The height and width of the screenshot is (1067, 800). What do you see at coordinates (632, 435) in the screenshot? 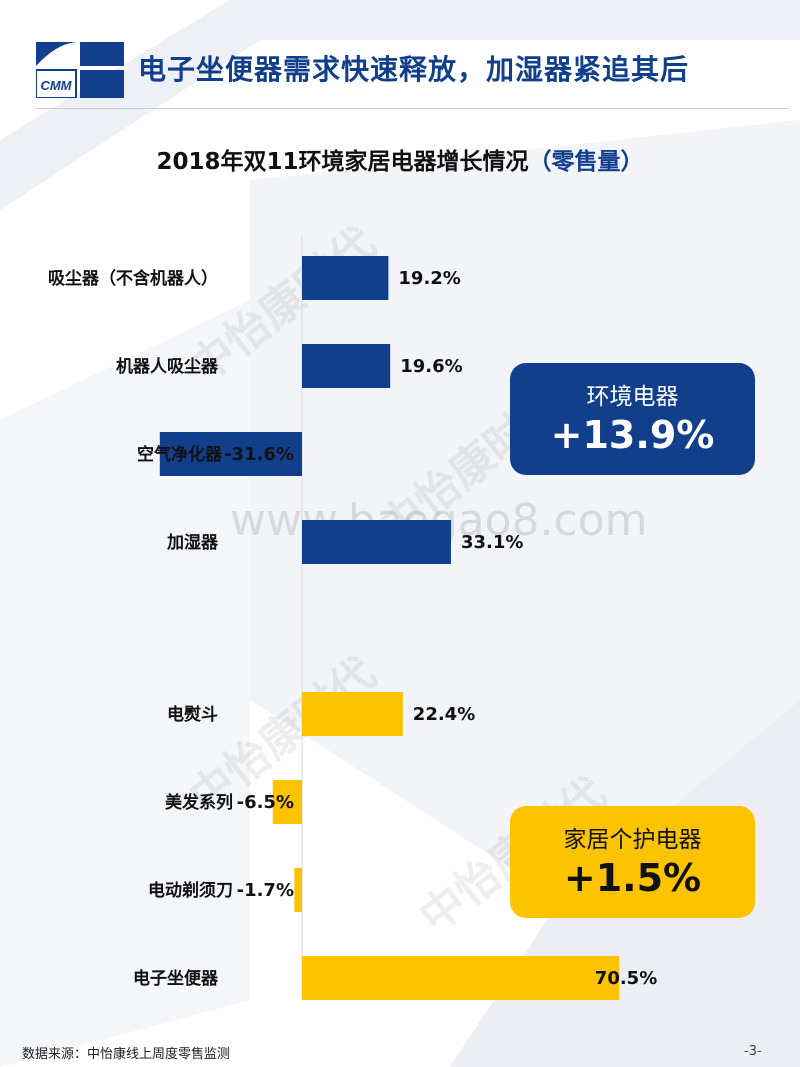
I see `summary-environment-value: +13.9%` at bounding box center [632, 435].